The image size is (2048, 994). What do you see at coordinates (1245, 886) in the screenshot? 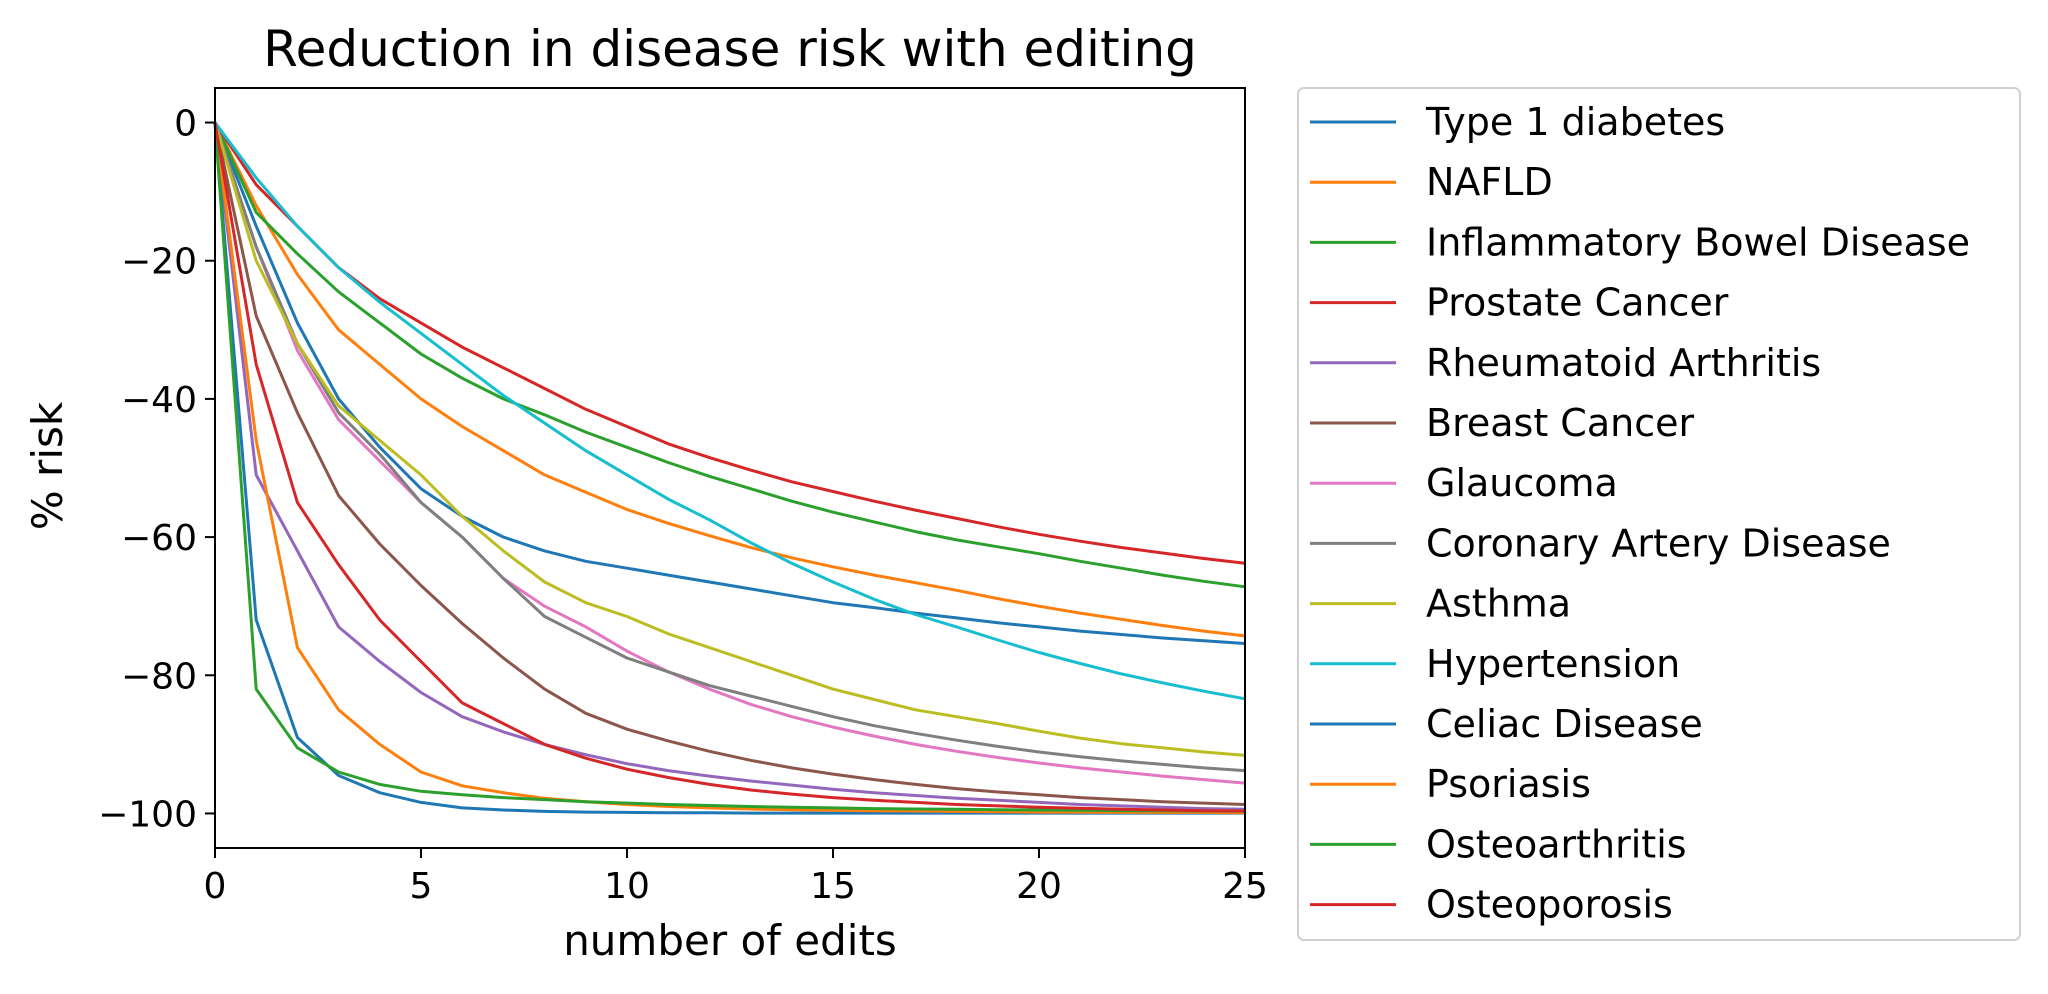
I see `x-tick-label: 25` at bounding box center [1245, 886].